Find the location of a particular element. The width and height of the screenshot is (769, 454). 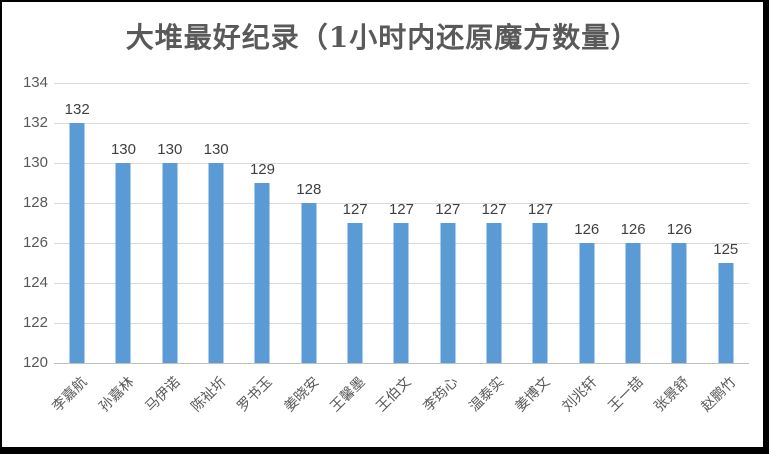

bar-slot: 126 张景舒 is located at coordinates (677, 249).